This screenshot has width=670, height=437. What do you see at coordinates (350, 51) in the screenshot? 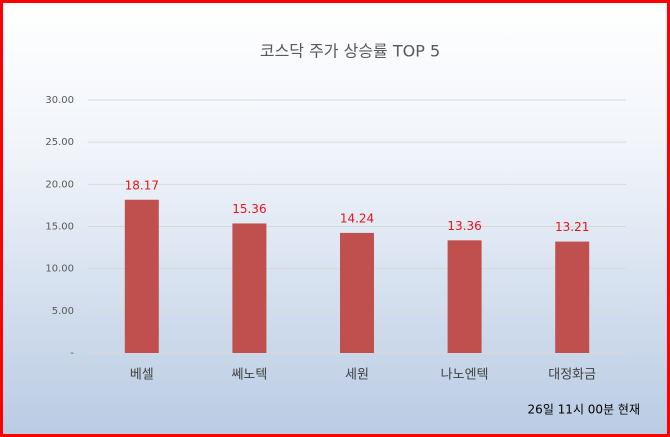
I see `chart-title: 코스닥 주가 상승률 TOP 5` at bounding box center [350, 51].